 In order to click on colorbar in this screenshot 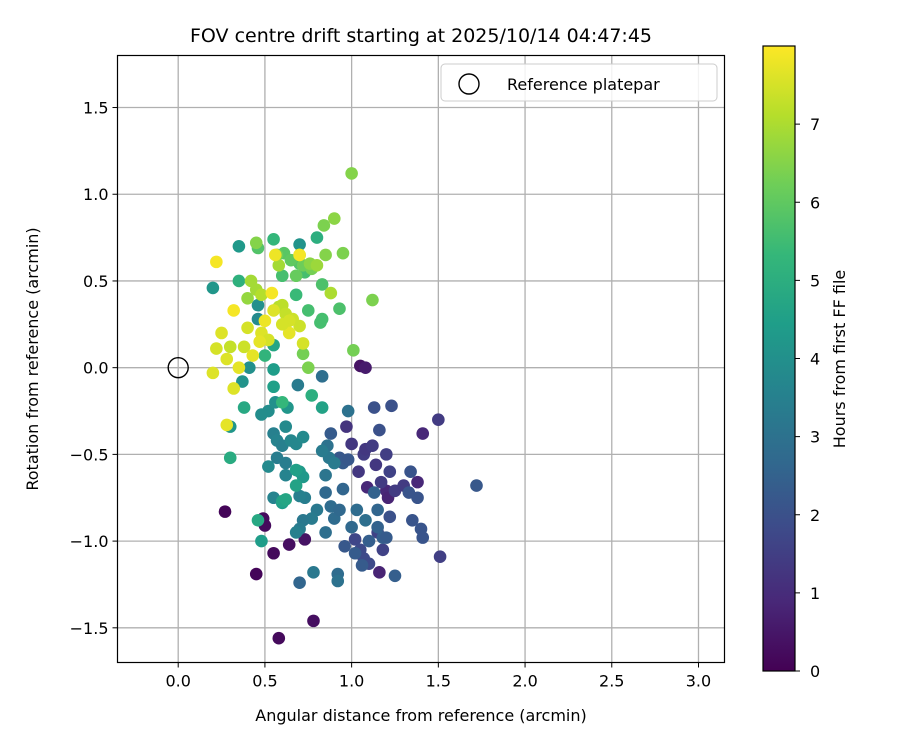, I will do `click(779, 358)`.